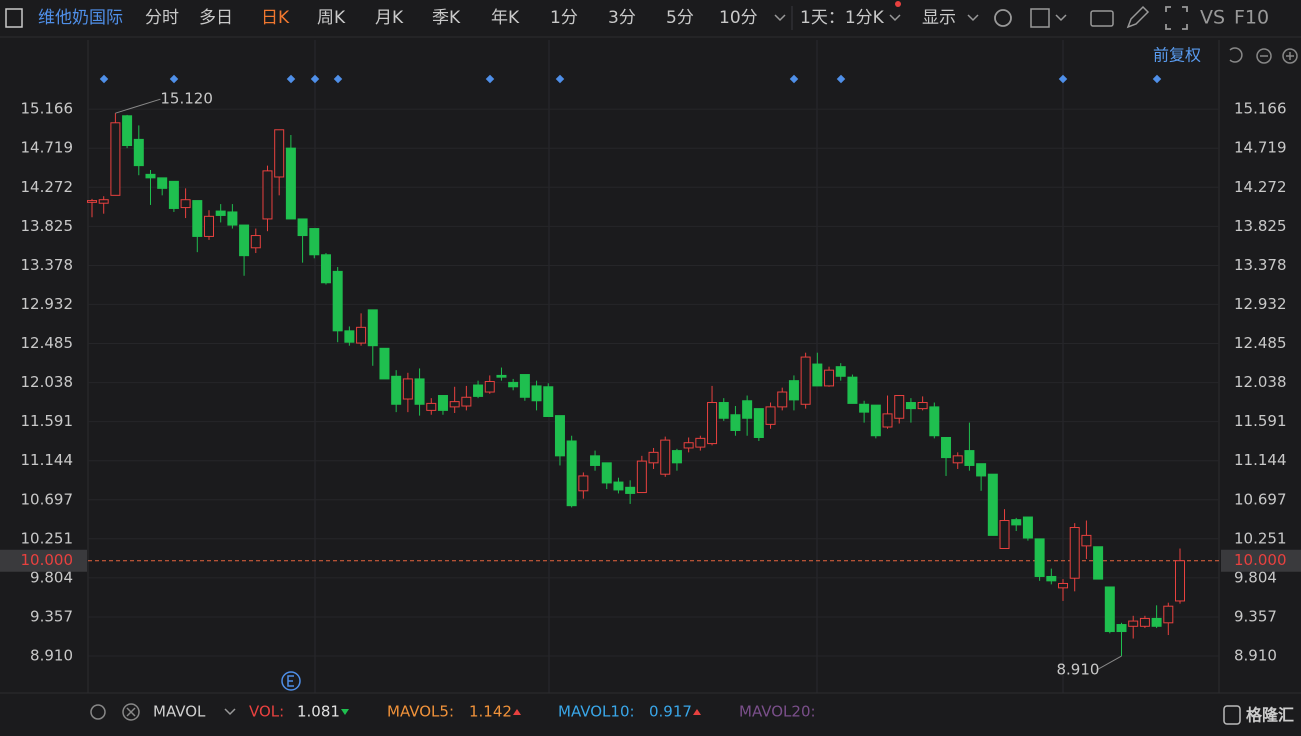 This screenshot has width=1301, height=736. I want to click on zoom-in, so click(1290, 56).